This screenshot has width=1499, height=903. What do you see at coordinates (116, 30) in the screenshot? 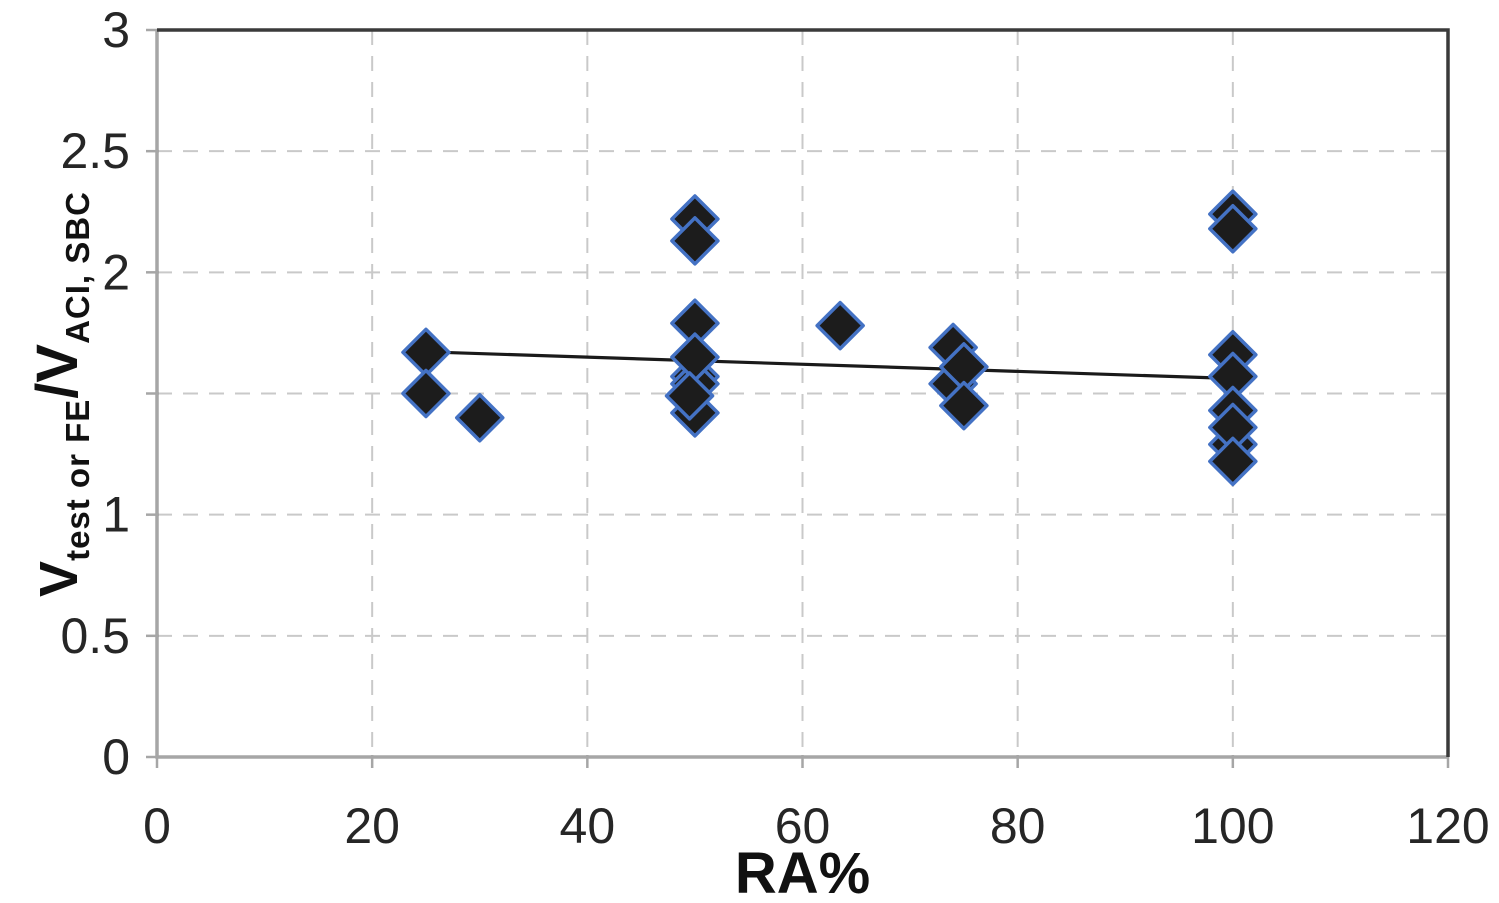
I see `y-tick-label: 3` at bounding box center [116, 30].